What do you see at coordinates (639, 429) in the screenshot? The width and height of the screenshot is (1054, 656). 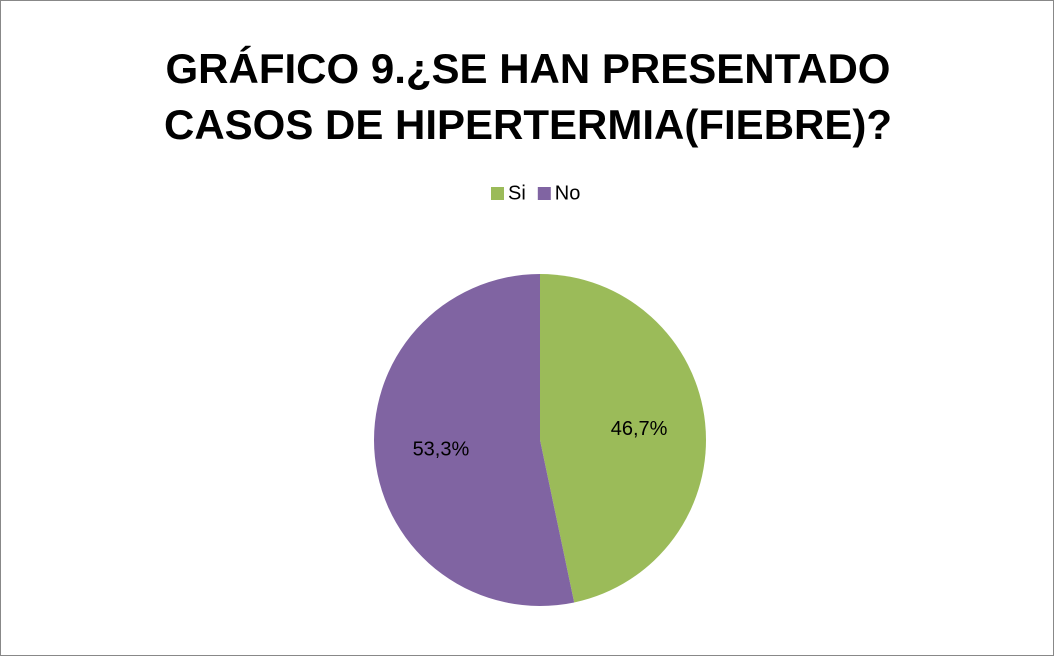 I see `data-label: 46,7%` at bounding box center [639, 429].